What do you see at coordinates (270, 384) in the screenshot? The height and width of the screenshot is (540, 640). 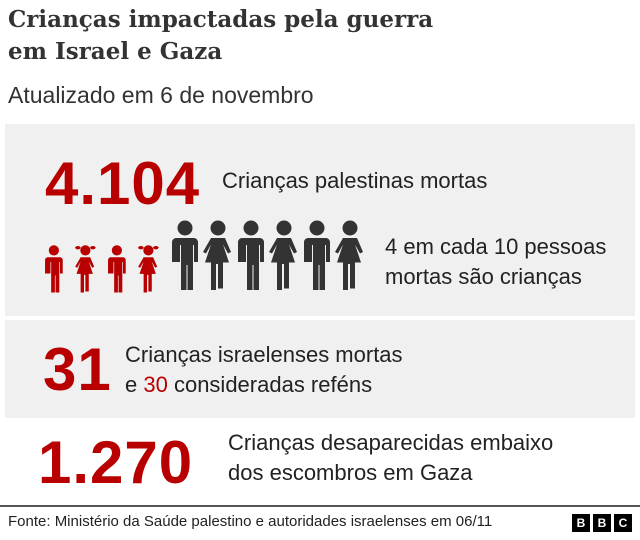 I see `label-text: consideradas reféns` at bounding box center [270, 384].